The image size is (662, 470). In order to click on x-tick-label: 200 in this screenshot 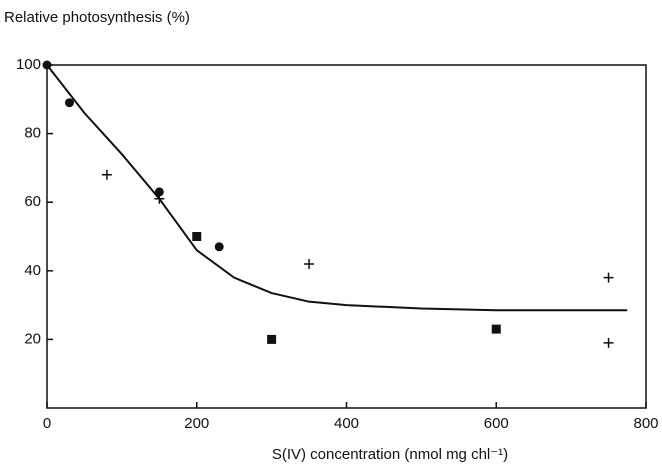, I will do `click(196, 423)`.